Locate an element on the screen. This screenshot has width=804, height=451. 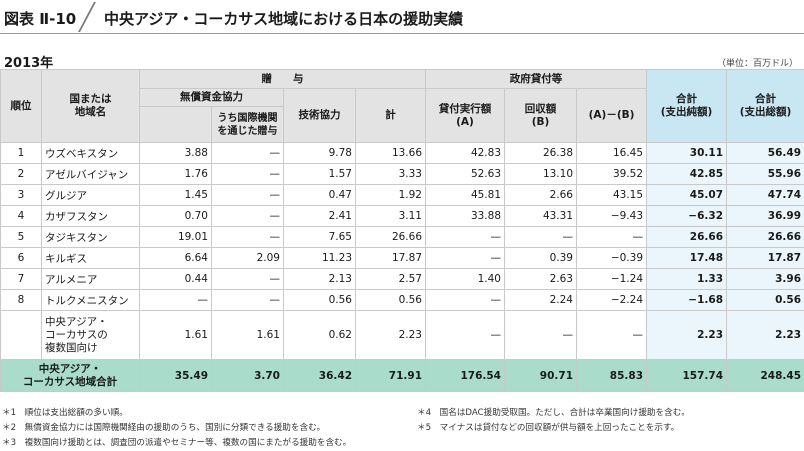
cell-country: ウズベキスタン is located at coordinates (90, 153).